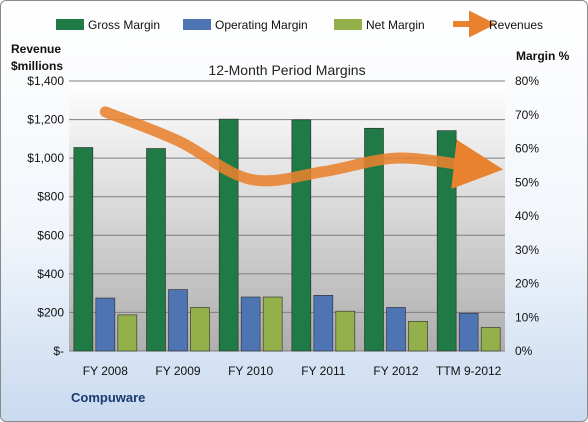 This screenshot has height=422, width=588. What do you see at coordinates (527, 115) in the screenshot?
I see `right-tick-label: 70%` at bounding box center [527, 115].